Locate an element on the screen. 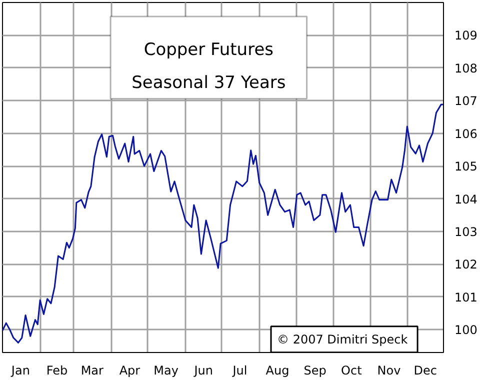 The width and height of the screenshot is (480, 380). x-tick-label: Sep is located at coordinates (315, 371).